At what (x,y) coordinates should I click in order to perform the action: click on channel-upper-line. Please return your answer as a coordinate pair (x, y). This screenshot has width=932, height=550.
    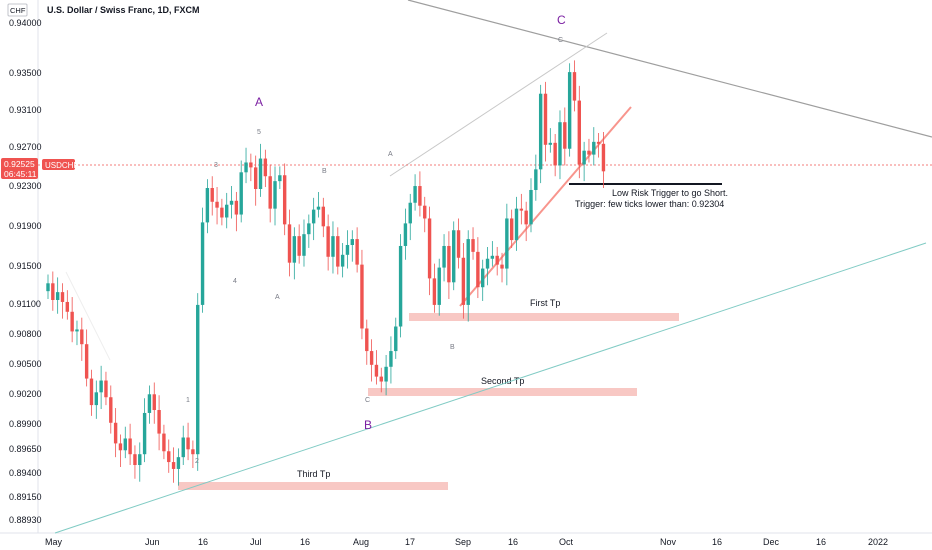
    Looking at the image, I should click on (498, 104).